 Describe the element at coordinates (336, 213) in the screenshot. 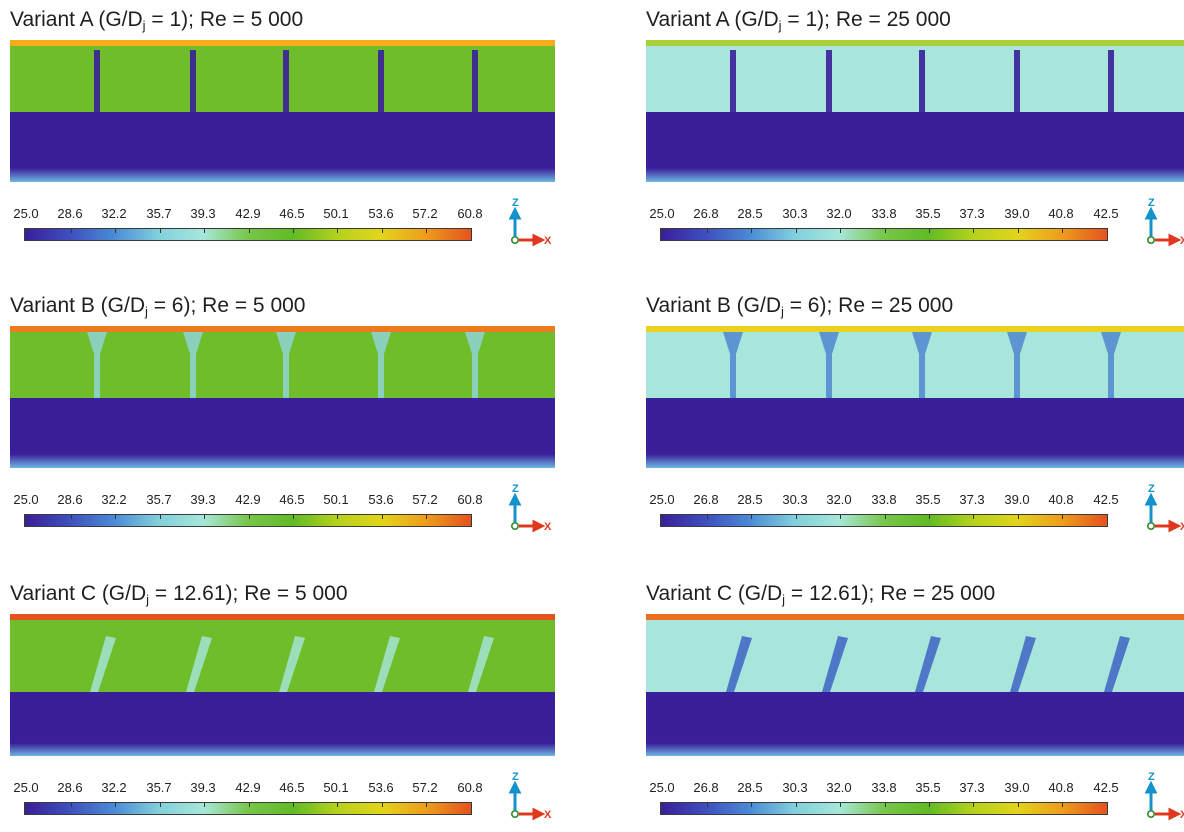

I see `colorbar-tick-label: 50.1` at that location.